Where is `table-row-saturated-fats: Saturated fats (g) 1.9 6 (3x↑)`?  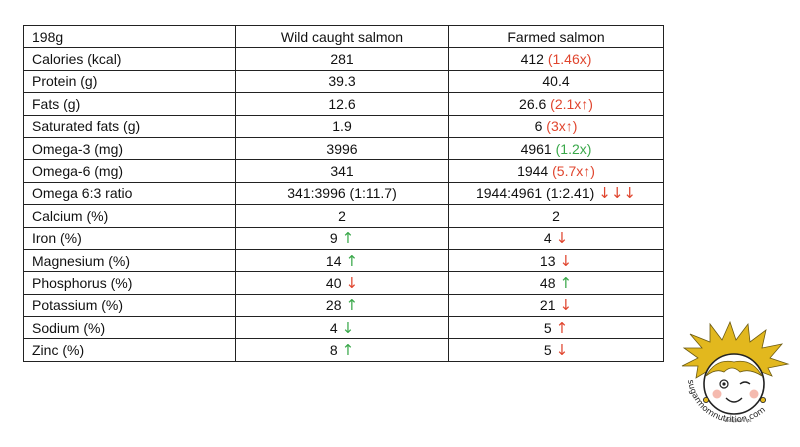
table-row-saturated-fats: Saturated fats (g) 1.9 6 (3x↑) is located at coordinates (343, 126).